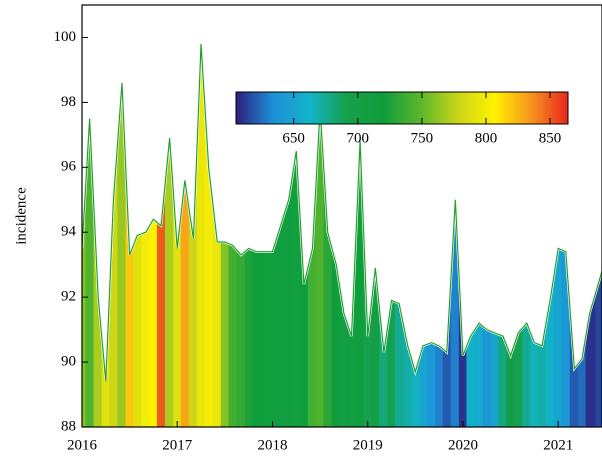 The image size is (602, 464). What do you see at coordinates (422, 138) in the screenshot?
I see `colorbar-tick-label: 750` at bounding box center [422, 138].